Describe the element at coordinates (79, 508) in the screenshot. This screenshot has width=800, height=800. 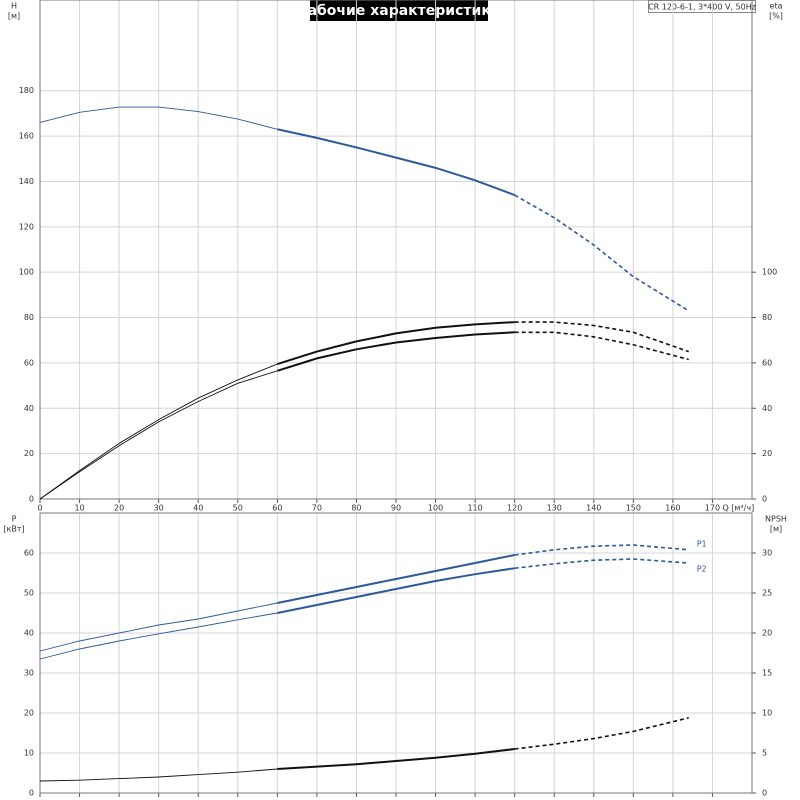
I see `x-tick-label: 10` at that location.